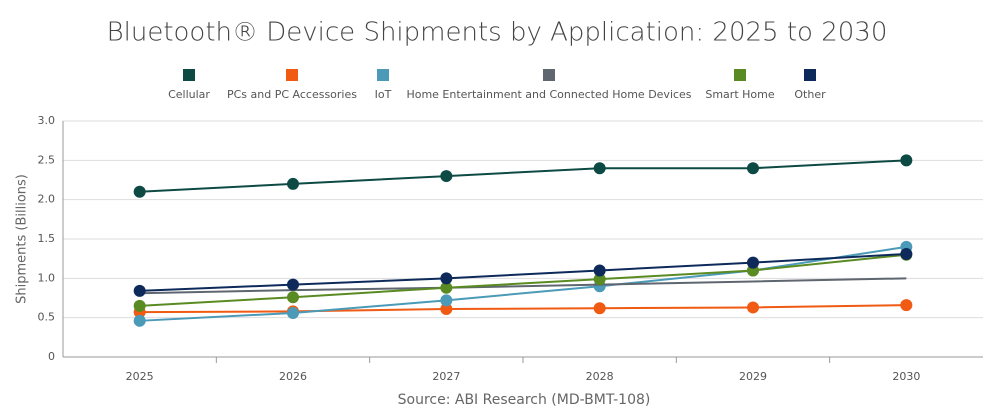  I want to click on y-tick-label: 2.0, so click(47, 199).